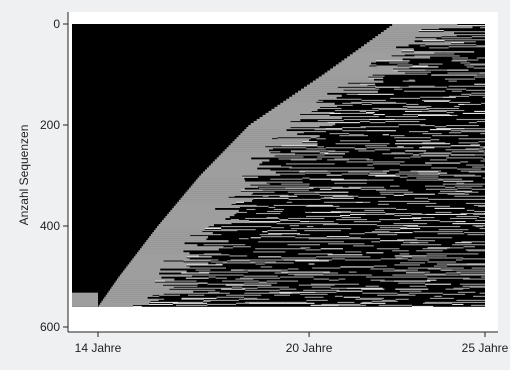  Describe the element at coordinates (309, 348) in the screenshot. I see `x-tick-label: 20 Jahre` at that location.